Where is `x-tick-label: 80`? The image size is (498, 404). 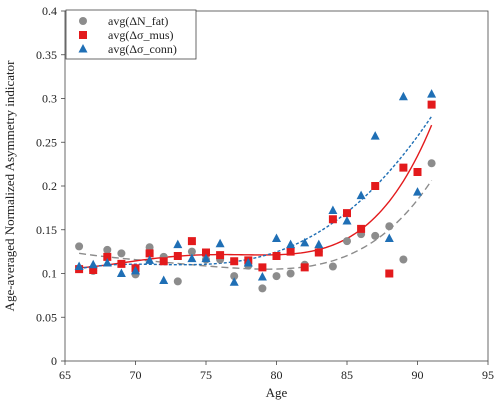 x-tick-label: 80 is located at coordinates (277, 375).